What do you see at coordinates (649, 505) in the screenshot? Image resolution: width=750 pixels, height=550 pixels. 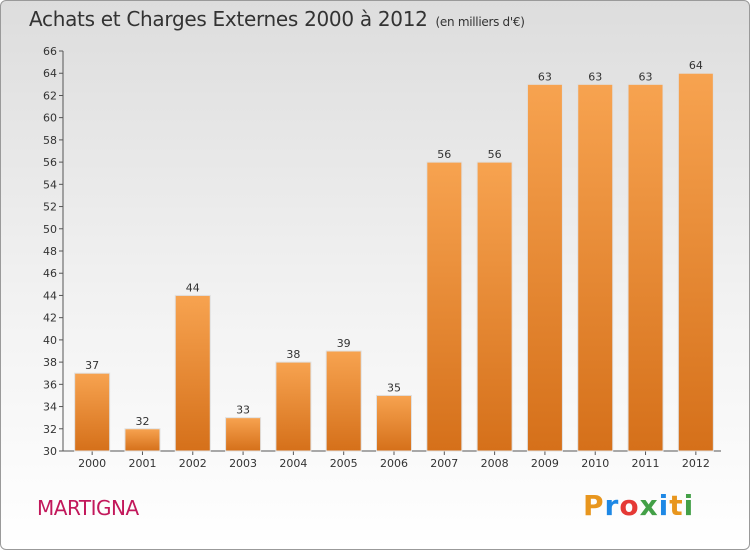 I see `brand-letter: x` at bounding box center [649, 505].